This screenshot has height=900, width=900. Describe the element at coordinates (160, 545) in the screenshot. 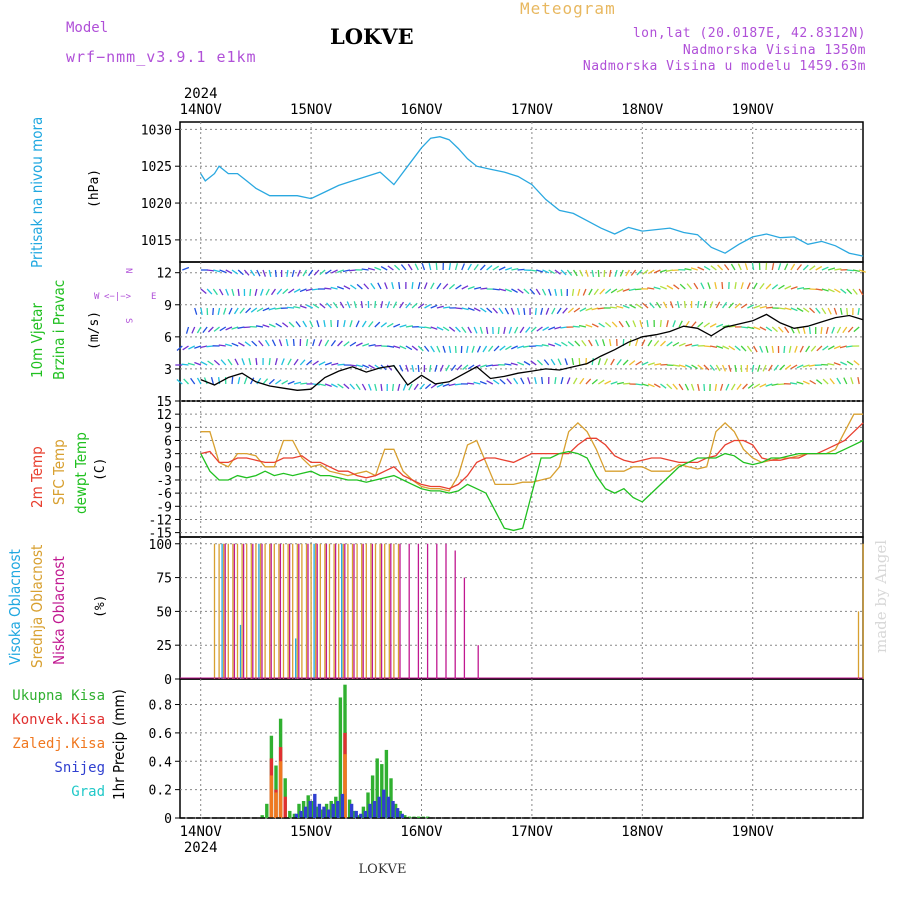

I see `clouds-ytick-label: 100` at that location.